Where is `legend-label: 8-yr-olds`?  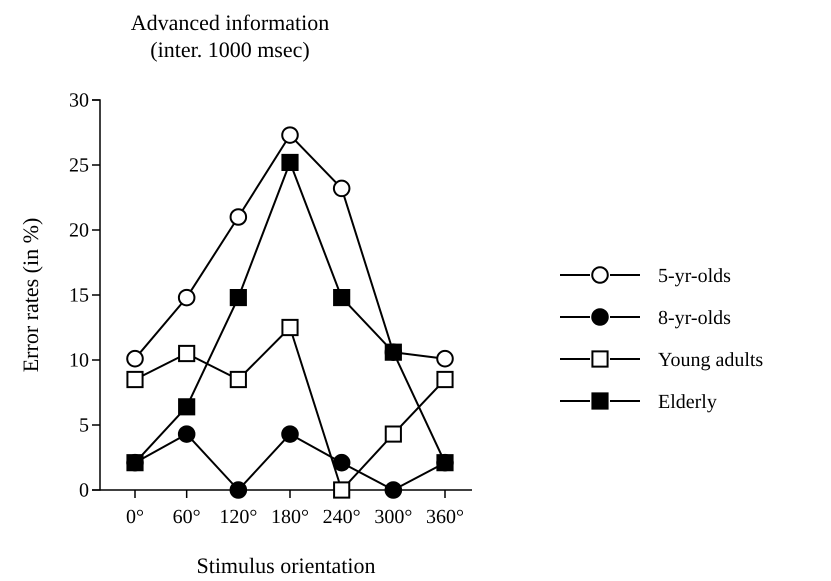
legend-label: 8-yr-olds is located at coordinates (695, 318).